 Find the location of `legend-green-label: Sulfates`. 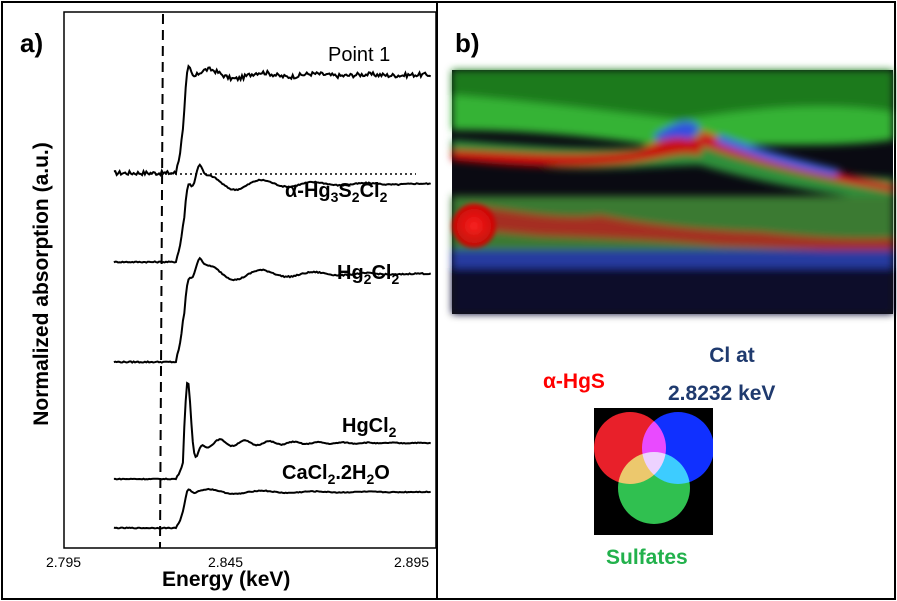

legend-green-label: Sulfates is located at coordinates (647, 557).